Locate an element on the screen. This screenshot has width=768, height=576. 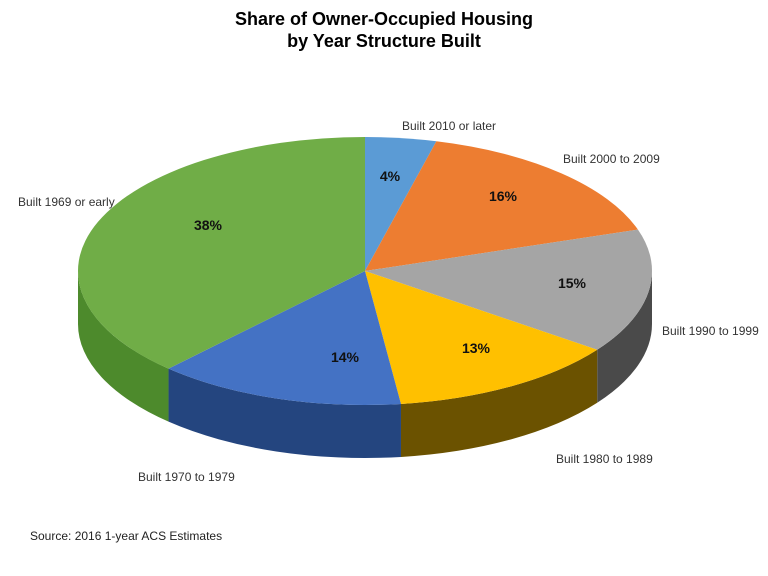
chart-title-line-2: by Year Structure Built is located at coordinates (384, 41).